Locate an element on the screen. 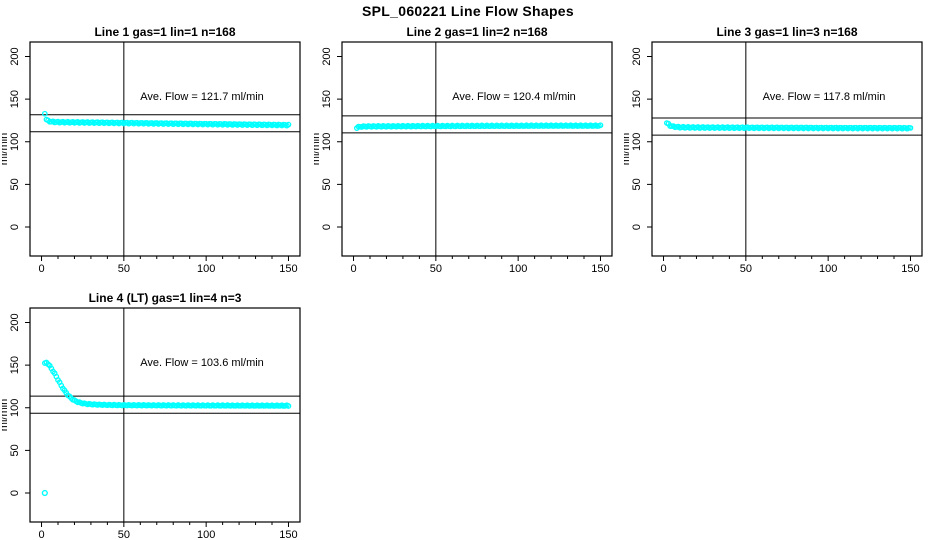  panel-title: Line 4 (LT) gas=1 lin=4 n=3 is located at coordinates (165, 298).